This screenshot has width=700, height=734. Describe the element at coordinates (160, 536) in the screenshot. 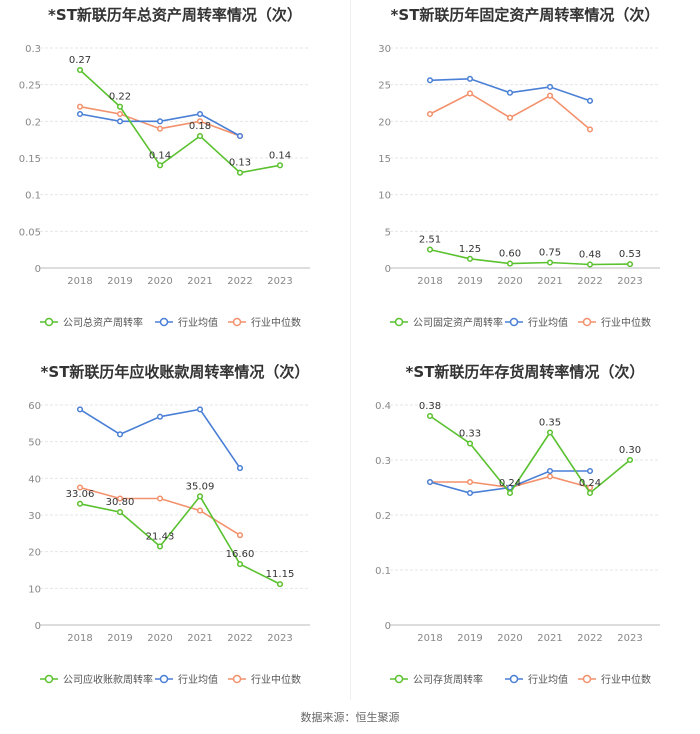

I see `data-label: 21.43` at that location.